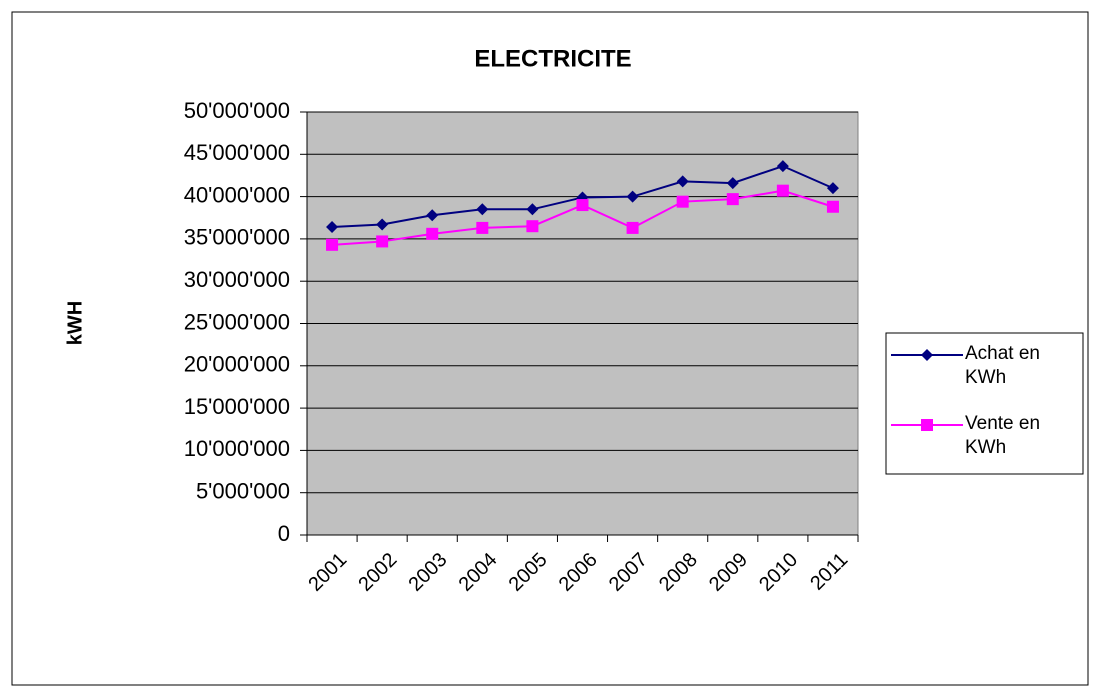 The height and width of the screenshot is (696, 1099). I want to click on y-tick-label: 5'000'000, so click(243, 491).